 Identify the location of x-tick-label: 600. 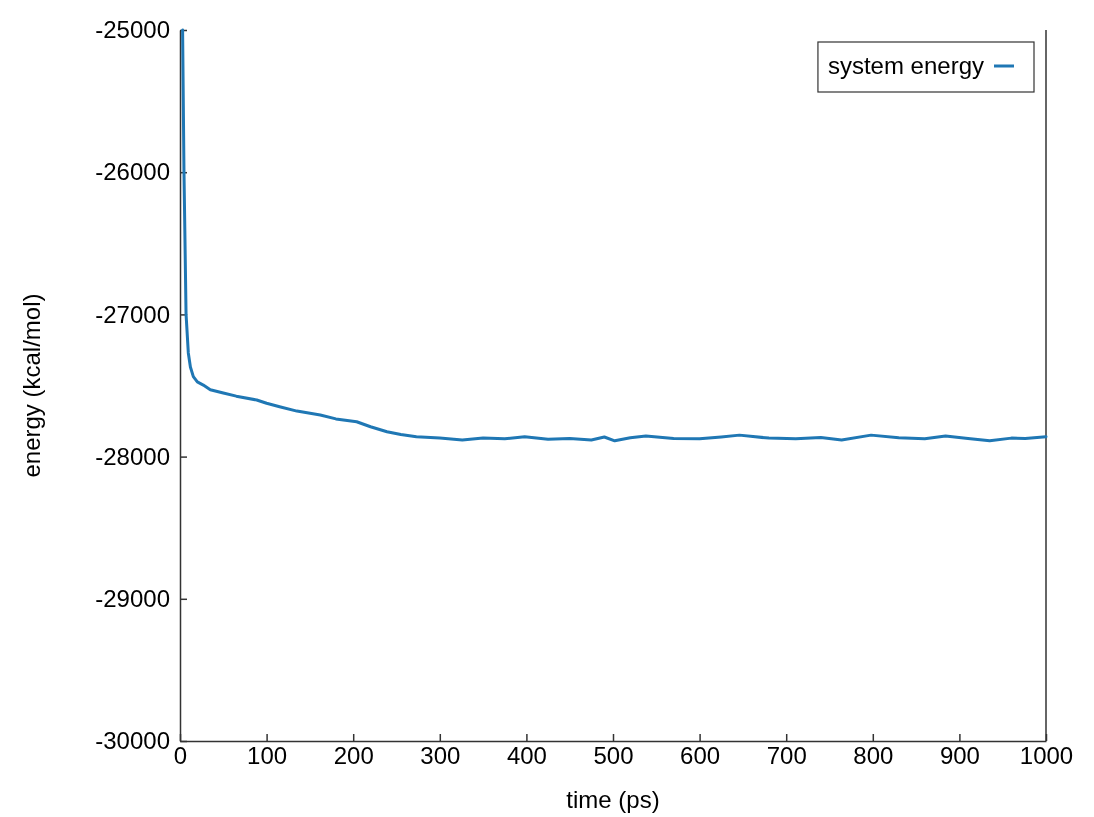
(700, 756).